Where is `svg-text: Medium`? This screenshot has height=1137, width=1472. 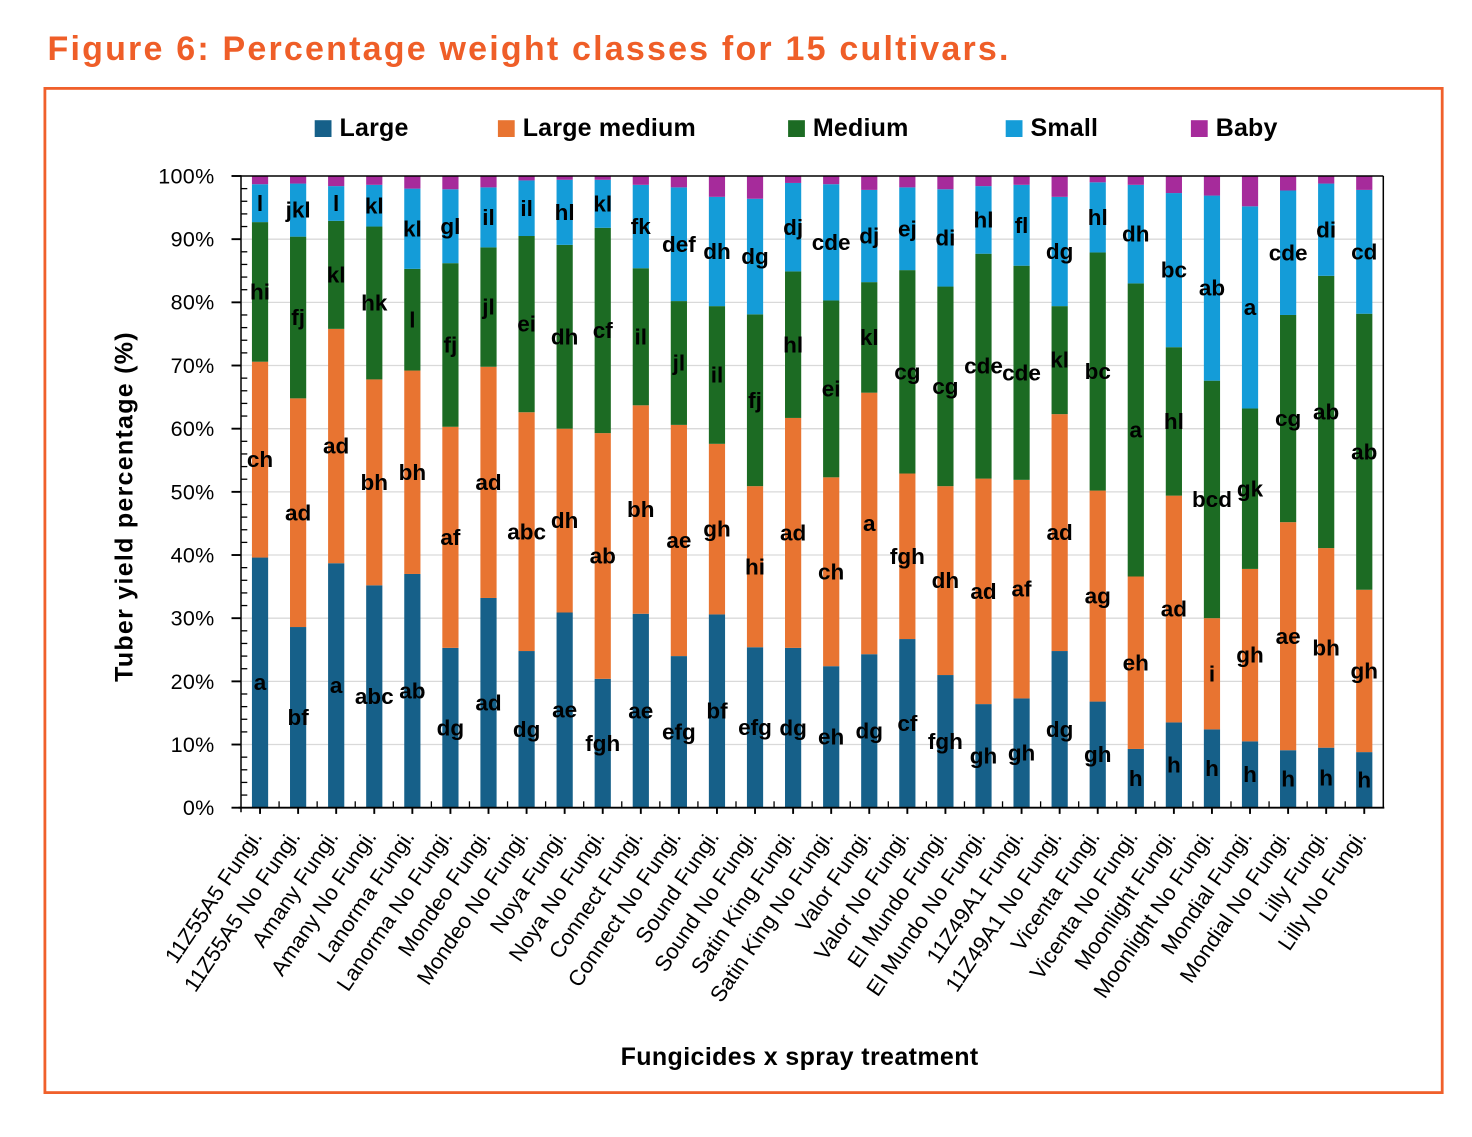
svg-text: Medium is located at coordinates (861, 128).